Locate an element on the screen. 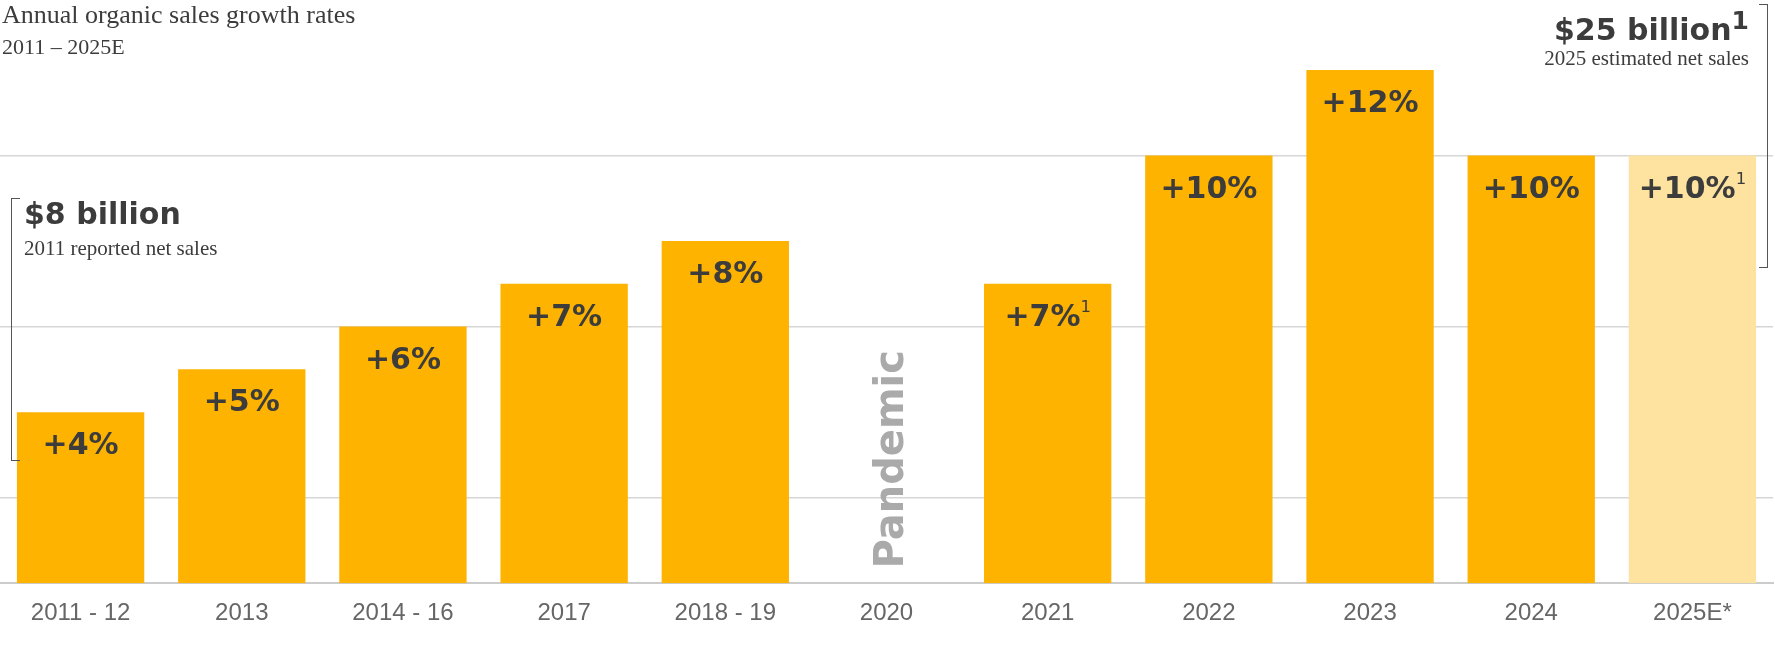 The height and width of the screenshot is (664, 1775). x-tick-label: 2013 is located at coordinates (242, 612).